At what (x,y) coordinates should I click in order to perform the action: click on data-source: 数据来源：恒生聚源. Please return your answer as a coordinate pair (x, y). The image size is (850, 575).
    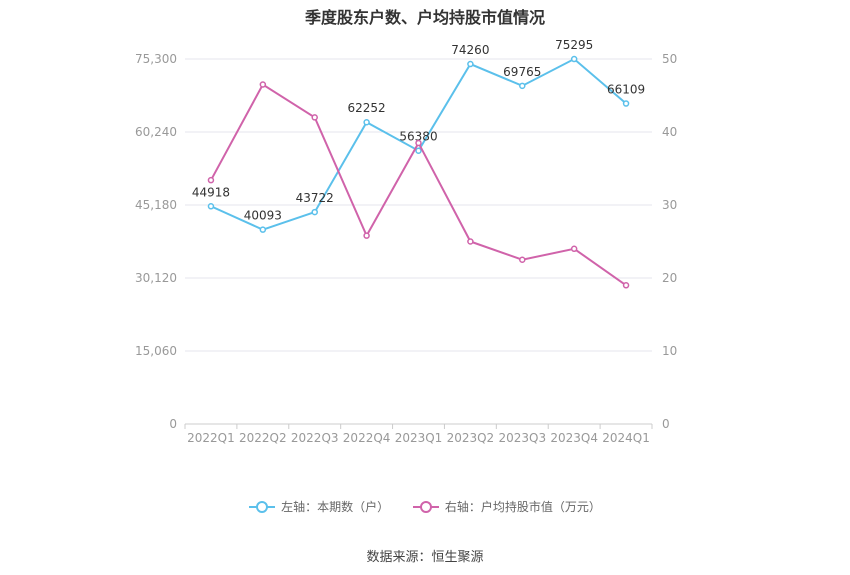
    Looking at the image, I should click on (425, 557).